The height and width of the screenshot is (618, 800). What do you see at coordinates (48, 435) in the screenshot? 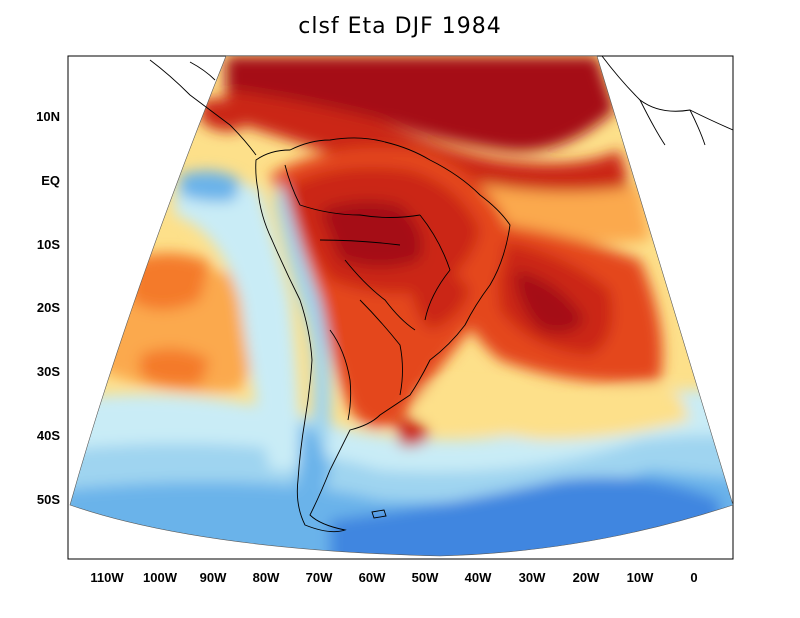
I see `y-tick-label: 40S` at bounding box center [48, 435].